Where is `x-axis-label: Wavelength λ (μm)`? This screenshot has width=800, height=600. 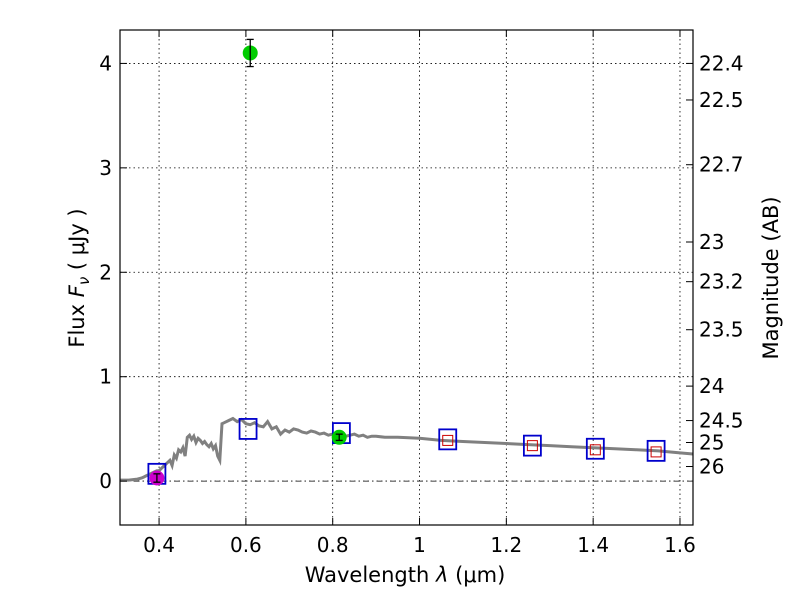
x-axis-label: Wavelength λ (μm) is located at coordinates (405, 575).